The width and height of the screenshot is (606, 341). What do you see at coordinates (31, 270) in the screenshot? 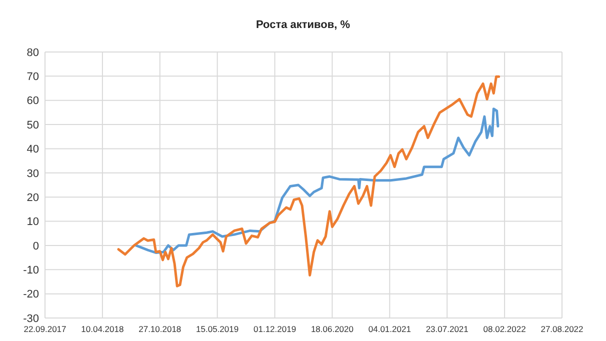
I see `y-tick-label: -10` at bounding box center [31, 270].